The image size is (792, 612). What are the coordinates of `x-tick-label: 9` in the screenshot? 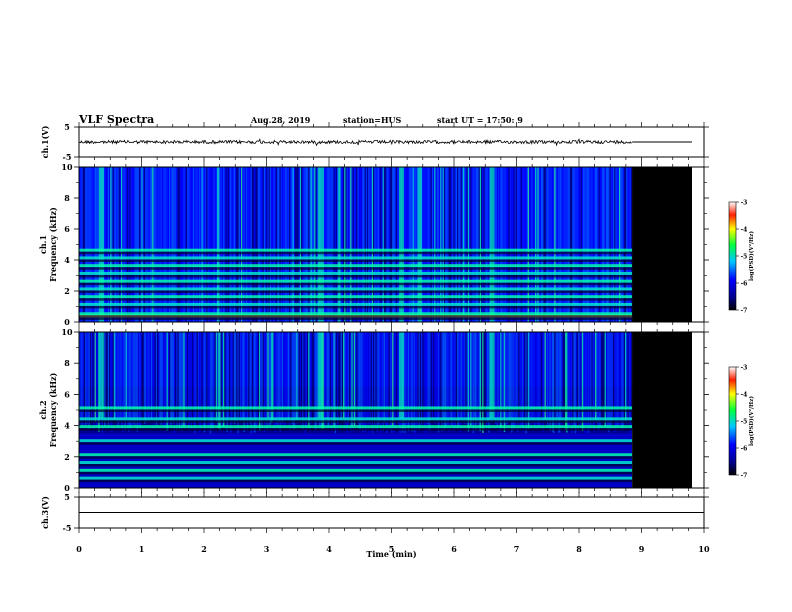 It's located at (642, 549).